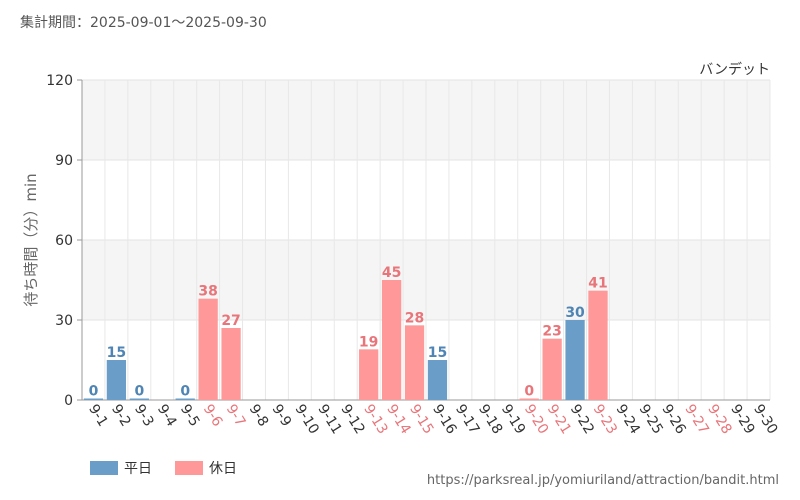 Image resolution: width=800 pixels, height=500 pixels. What do you see at coordinates (352, 419) in the screenshot?
I see `x-tick-label-9-12: 9-12` at bounding box center [352, 419].